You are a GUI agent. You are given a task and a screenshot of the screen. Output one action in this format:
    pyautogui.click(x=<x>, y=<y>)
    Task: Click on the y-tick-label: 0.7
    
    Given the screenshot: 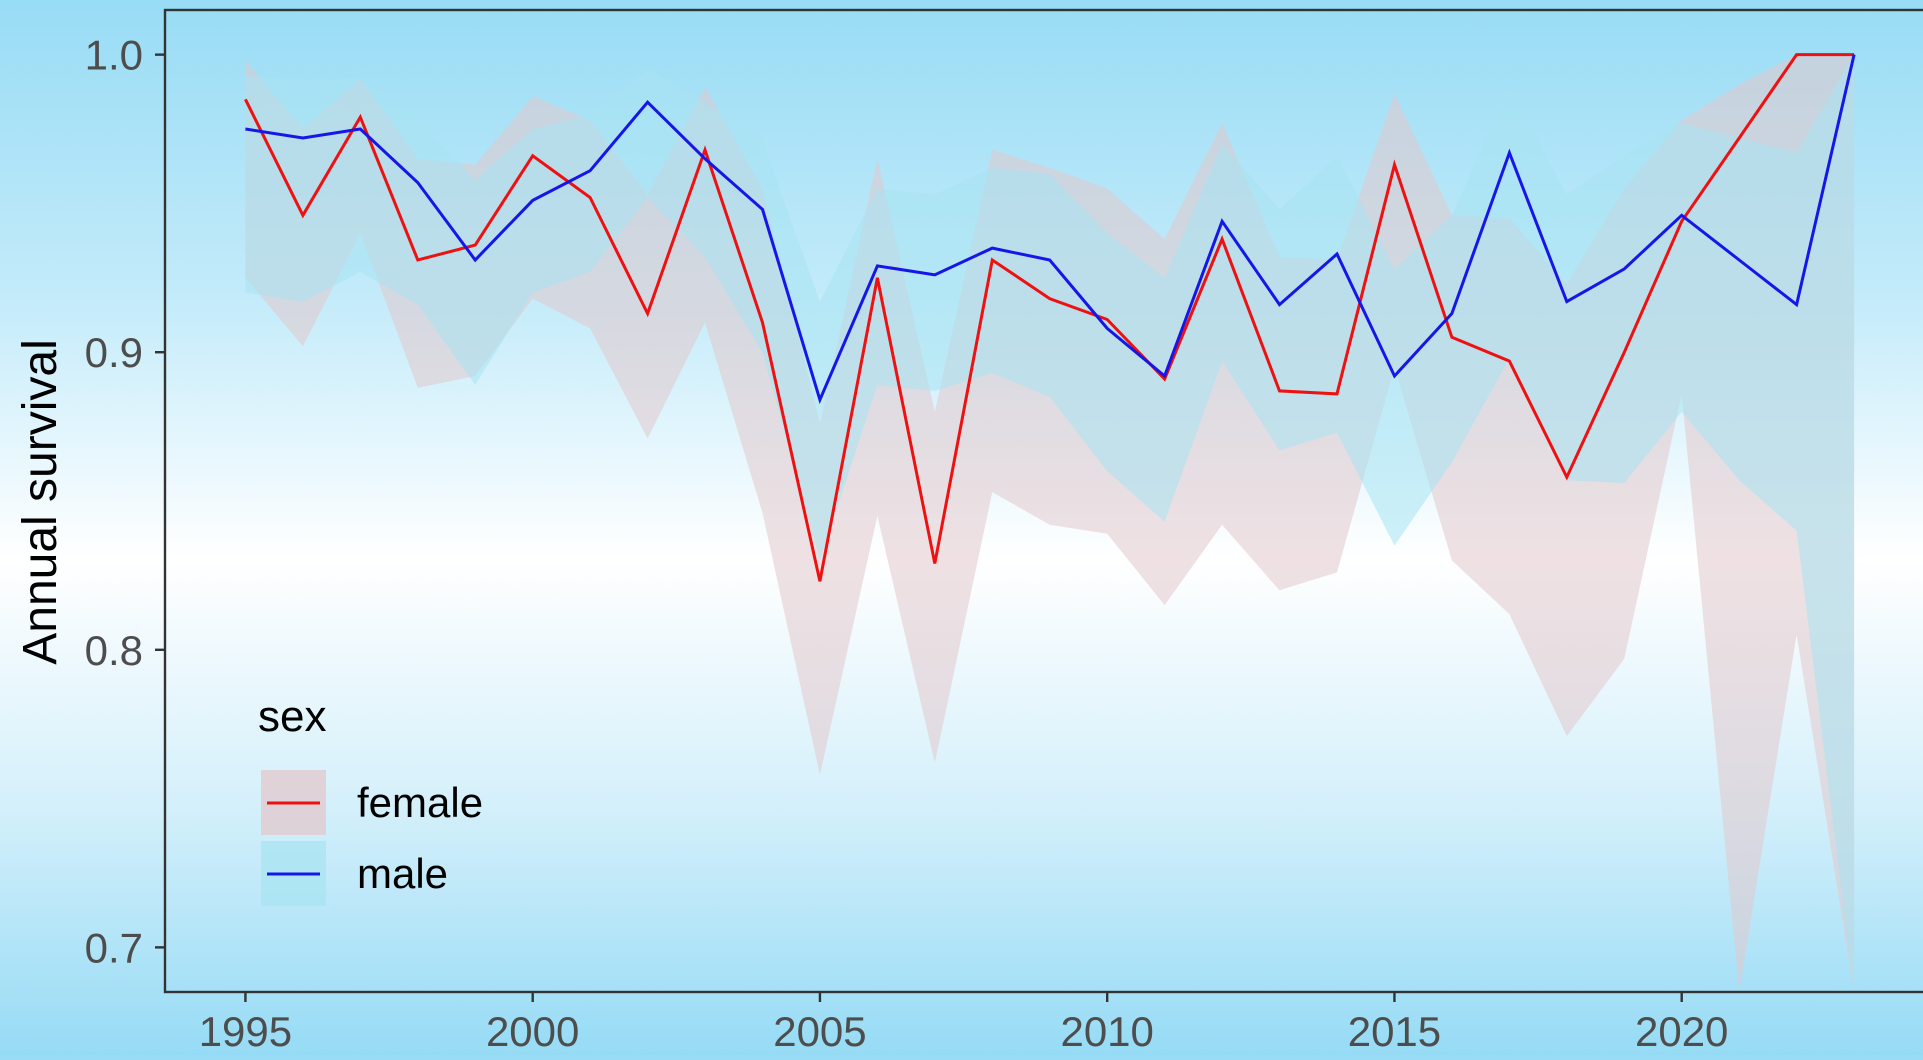 What is the action you would take?
    pyautogui.click(x=114, y=947)
    